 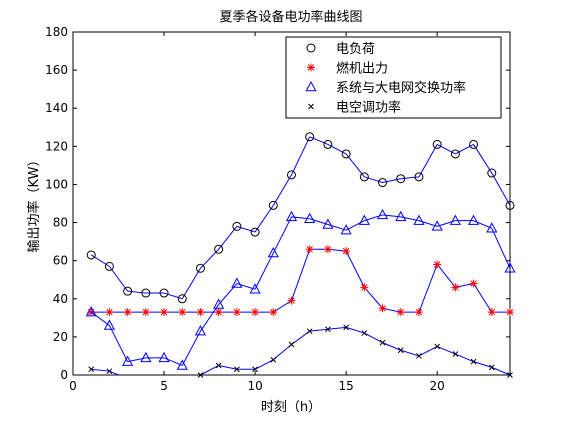 I want to click on y-tick-label: 140, so click(x=56, y=108).